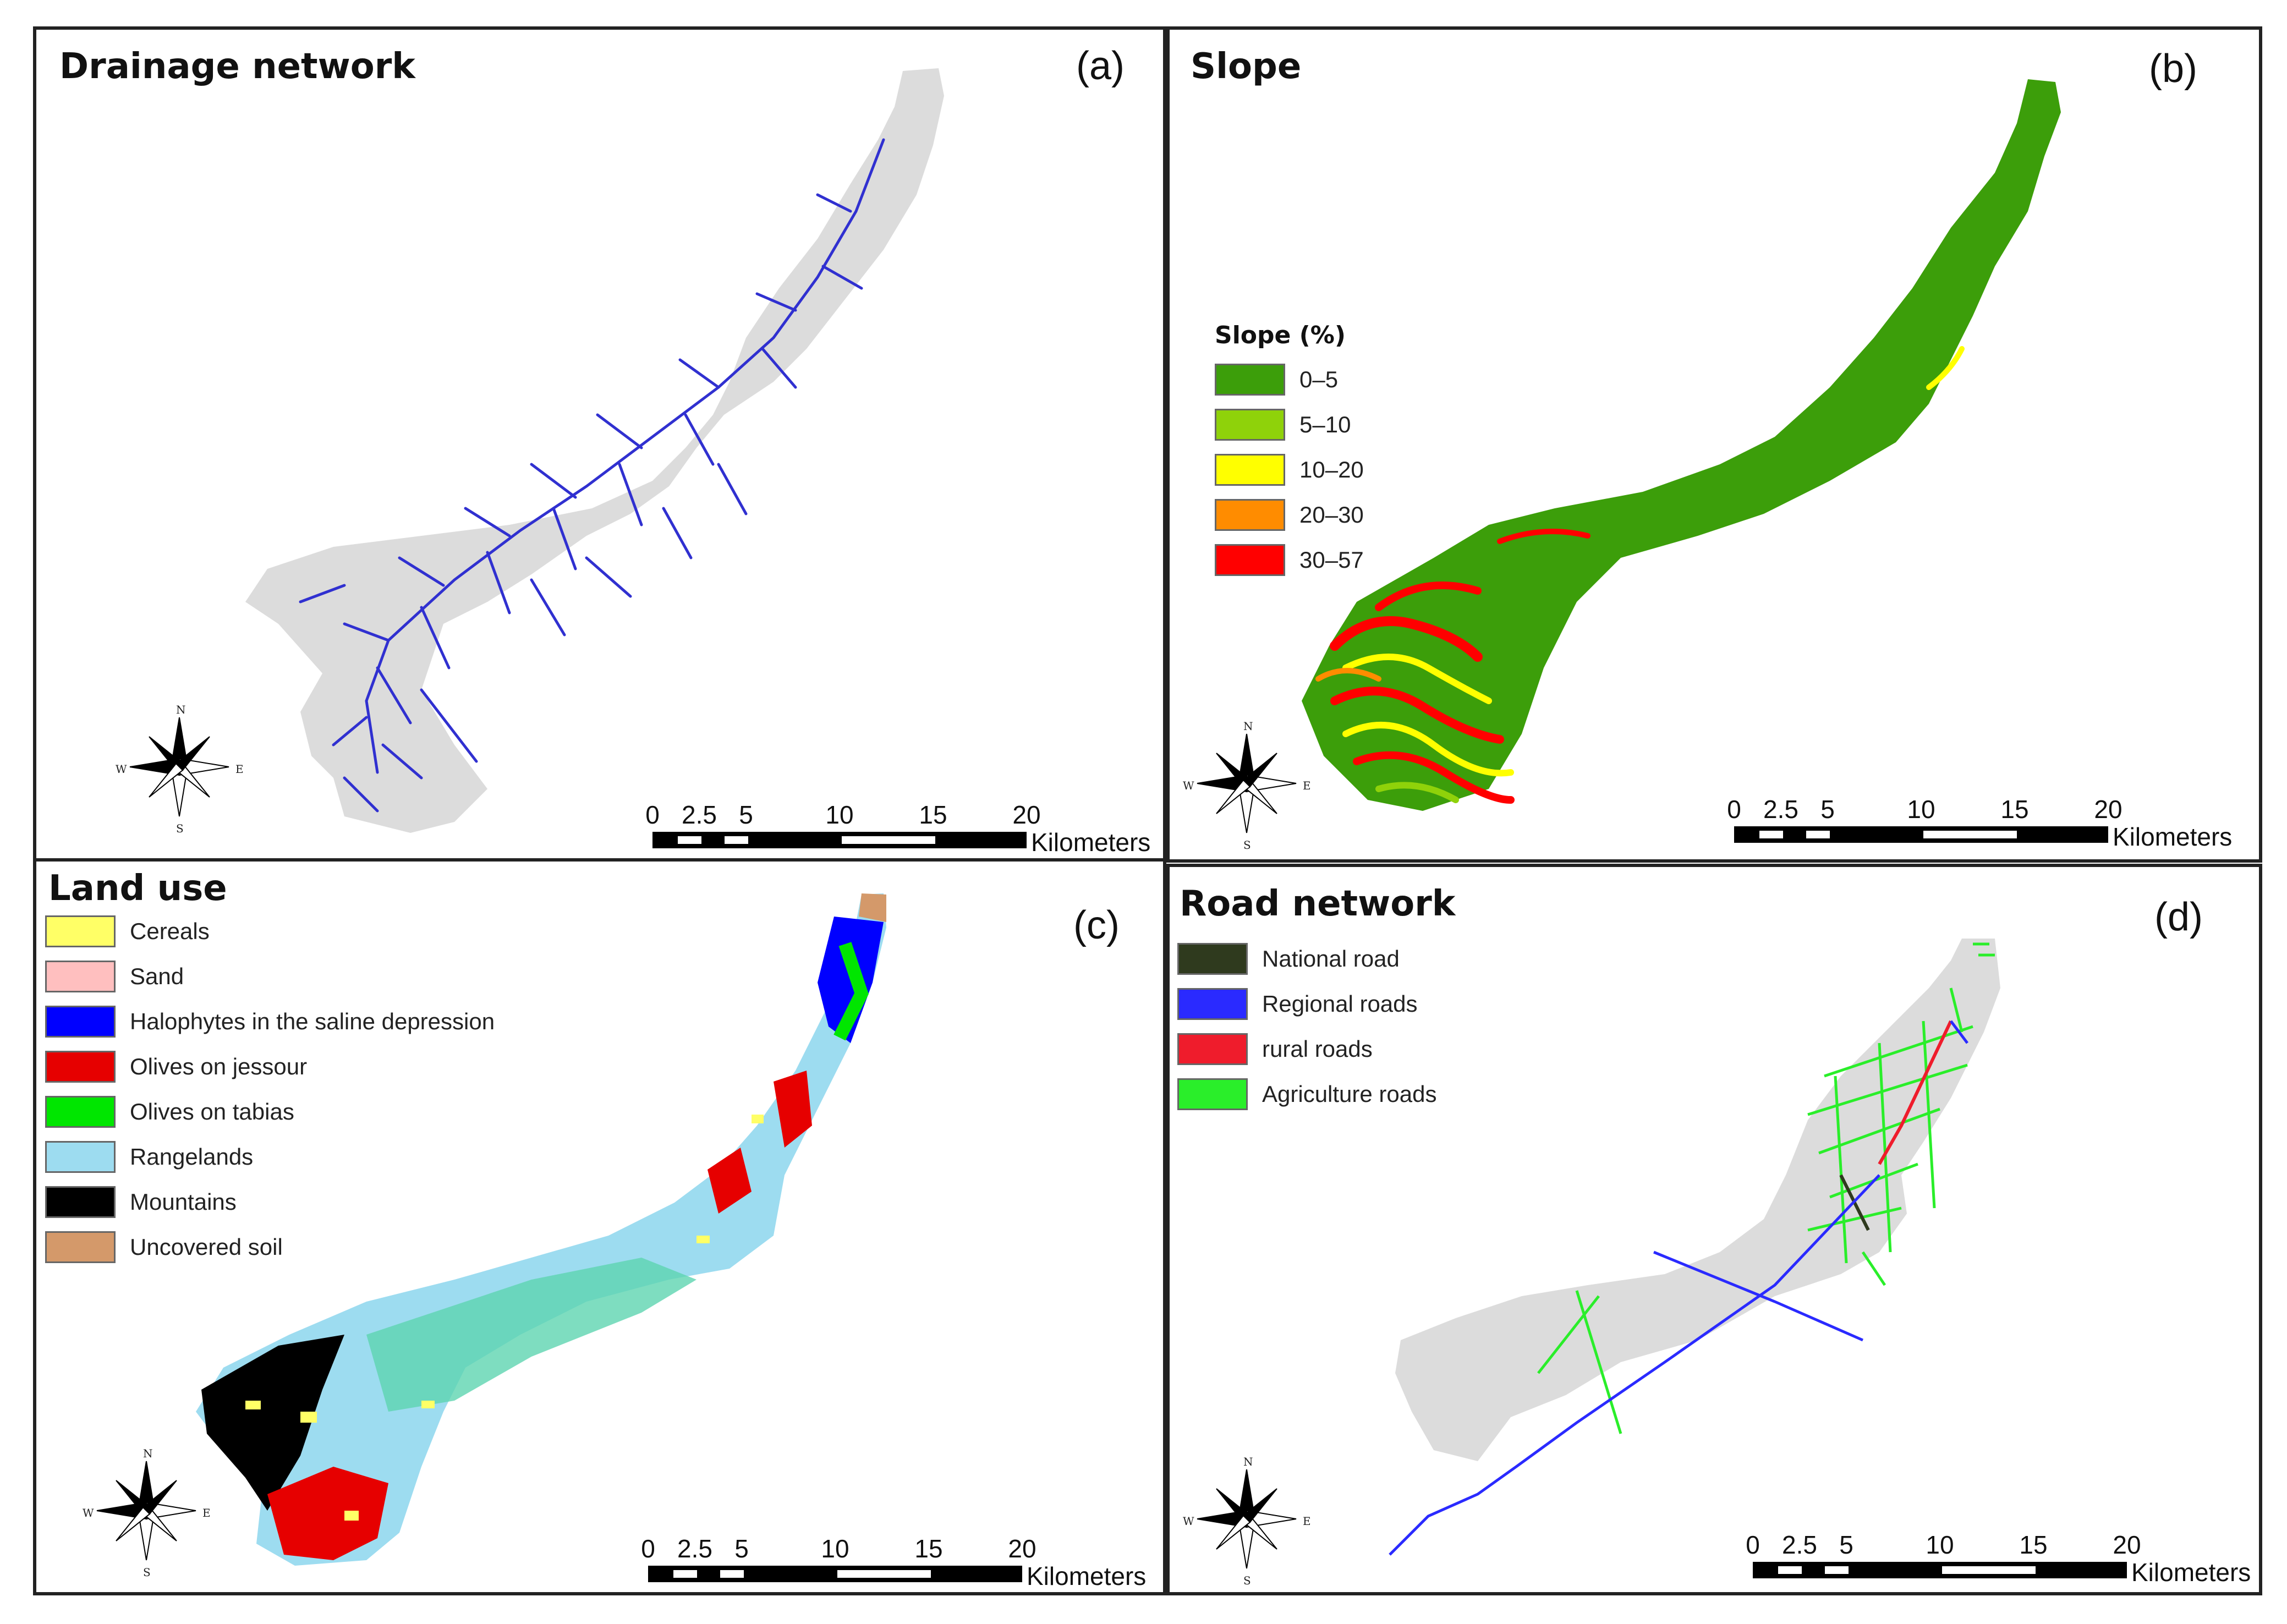 This screenshot has width=2287, height=1624. Describe the element at coordinates (219, 1066) in the screenshot. I see `legend-label: Olives on jessour` at that location.